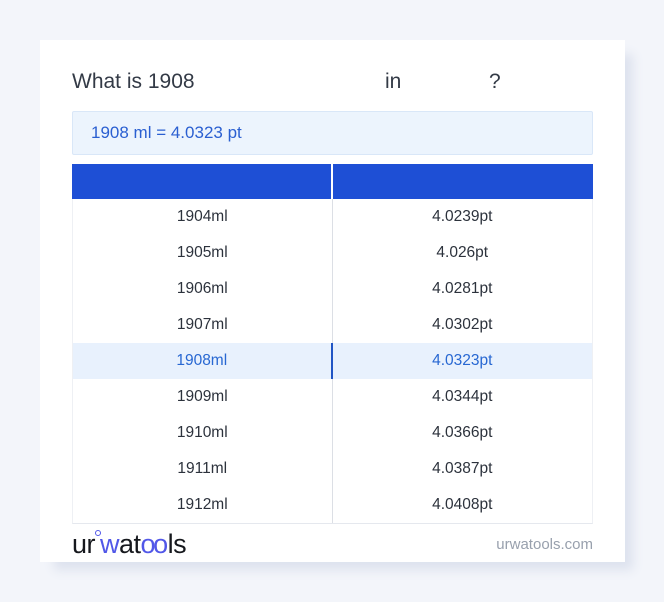  Describe the element at coordinates (203, 217) in the screenshot. I see `ml-value-cell: 1904ml` at that location.